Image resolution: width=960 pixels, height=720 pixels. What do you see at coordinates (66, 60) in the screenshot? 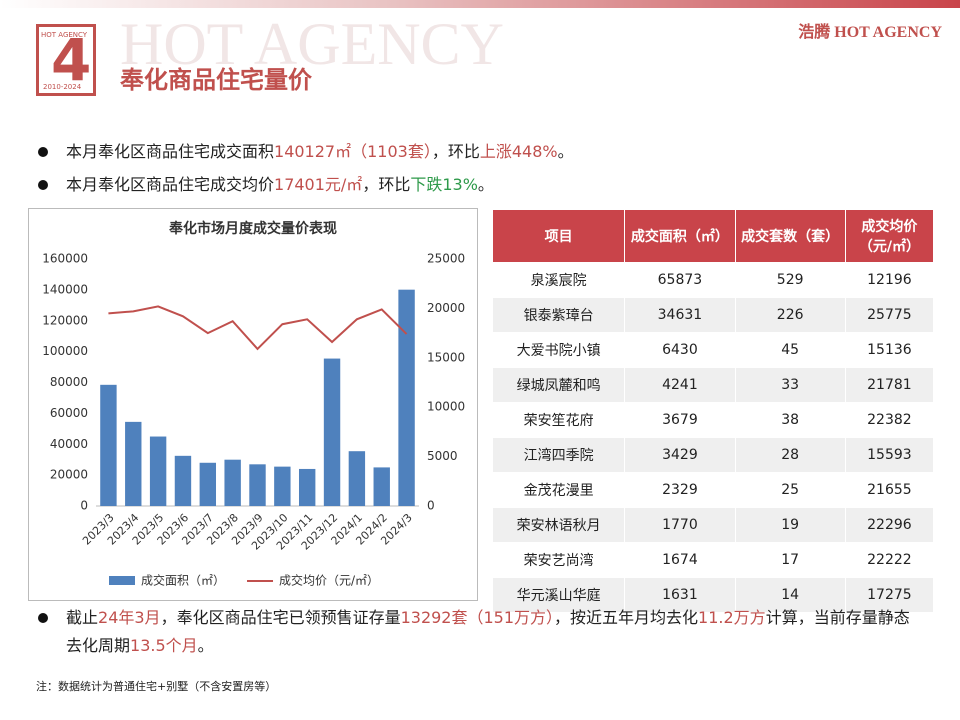
I see `logo: 4 HOT AGENCY 2010-2024` at bounding box center [66, 60].